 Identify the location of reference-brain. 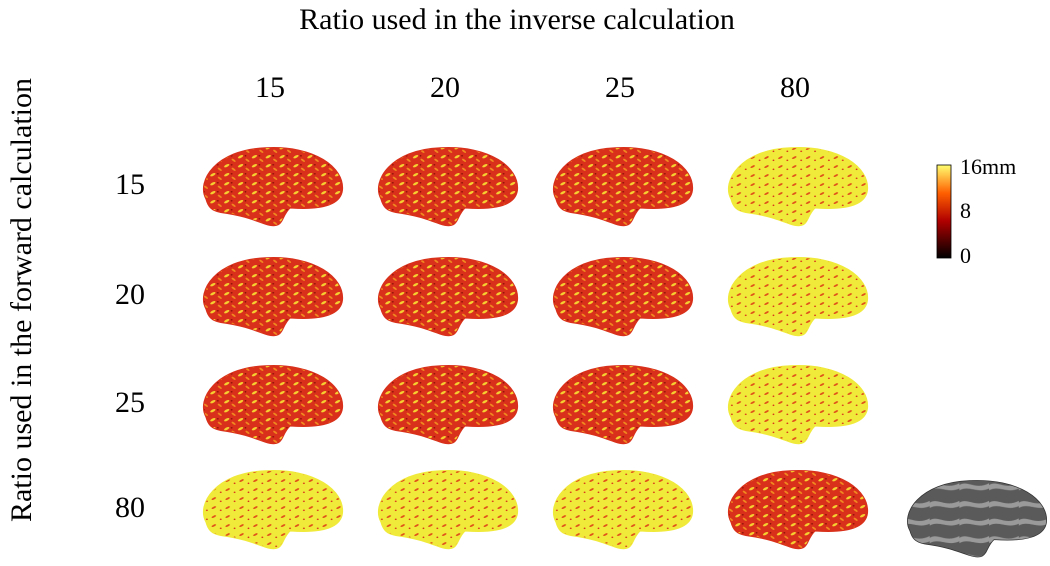
(977, 519).